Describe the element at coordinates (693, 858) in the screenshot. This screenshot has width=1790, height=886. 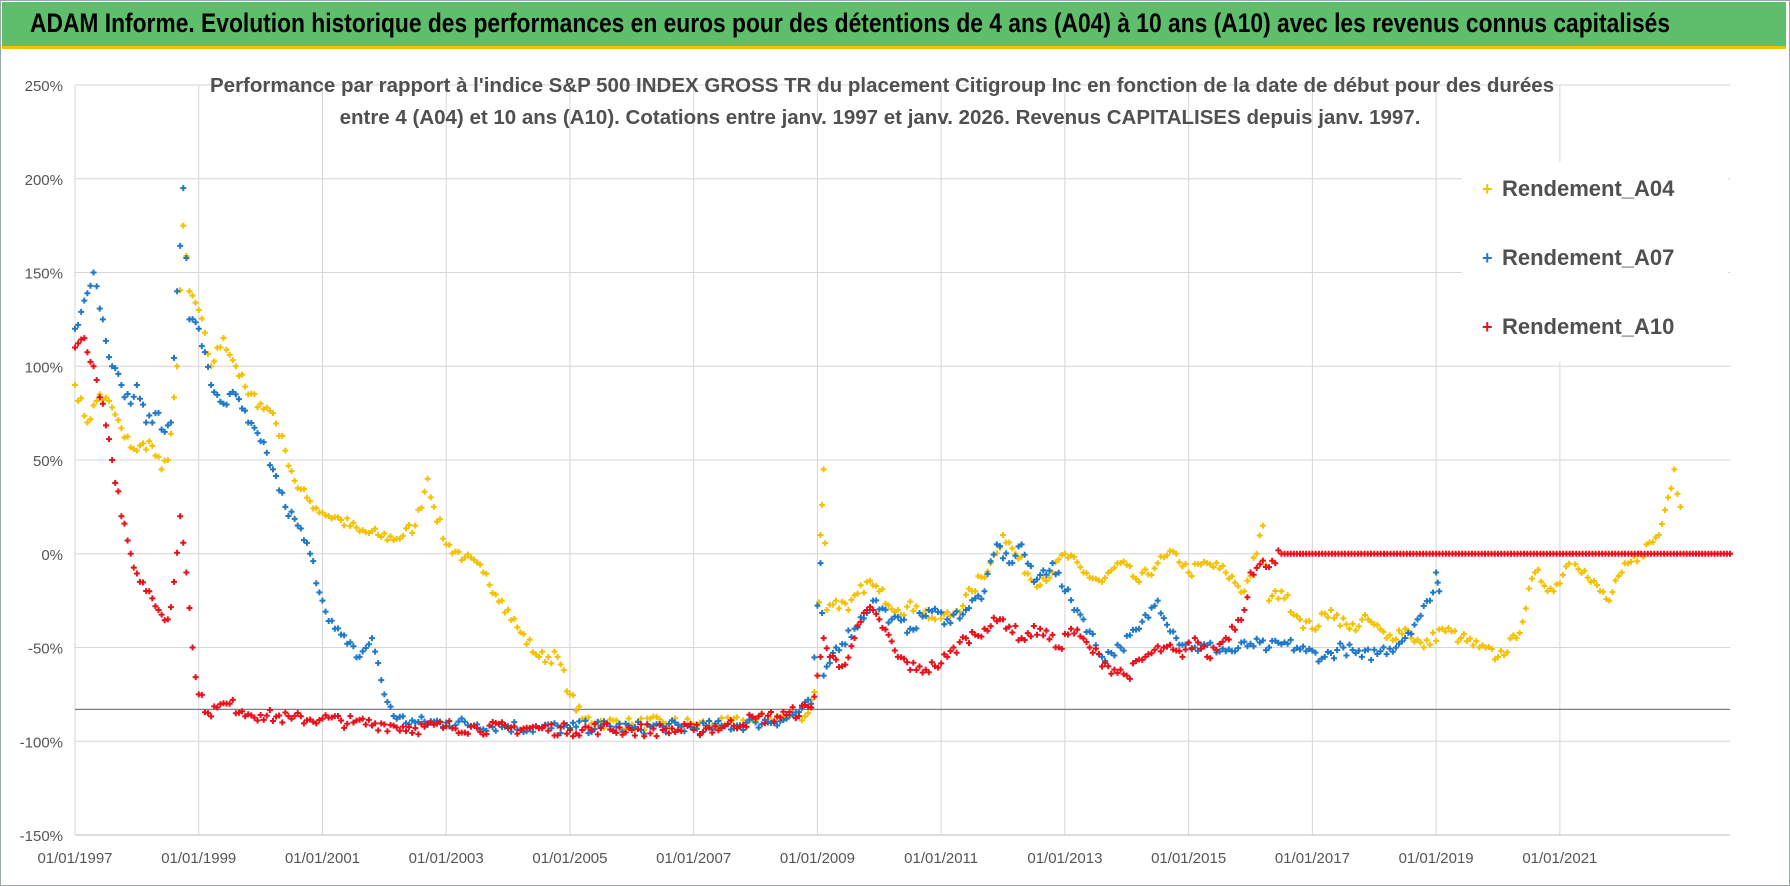
I see `x-tick-label: 01/01/2007` at that location.